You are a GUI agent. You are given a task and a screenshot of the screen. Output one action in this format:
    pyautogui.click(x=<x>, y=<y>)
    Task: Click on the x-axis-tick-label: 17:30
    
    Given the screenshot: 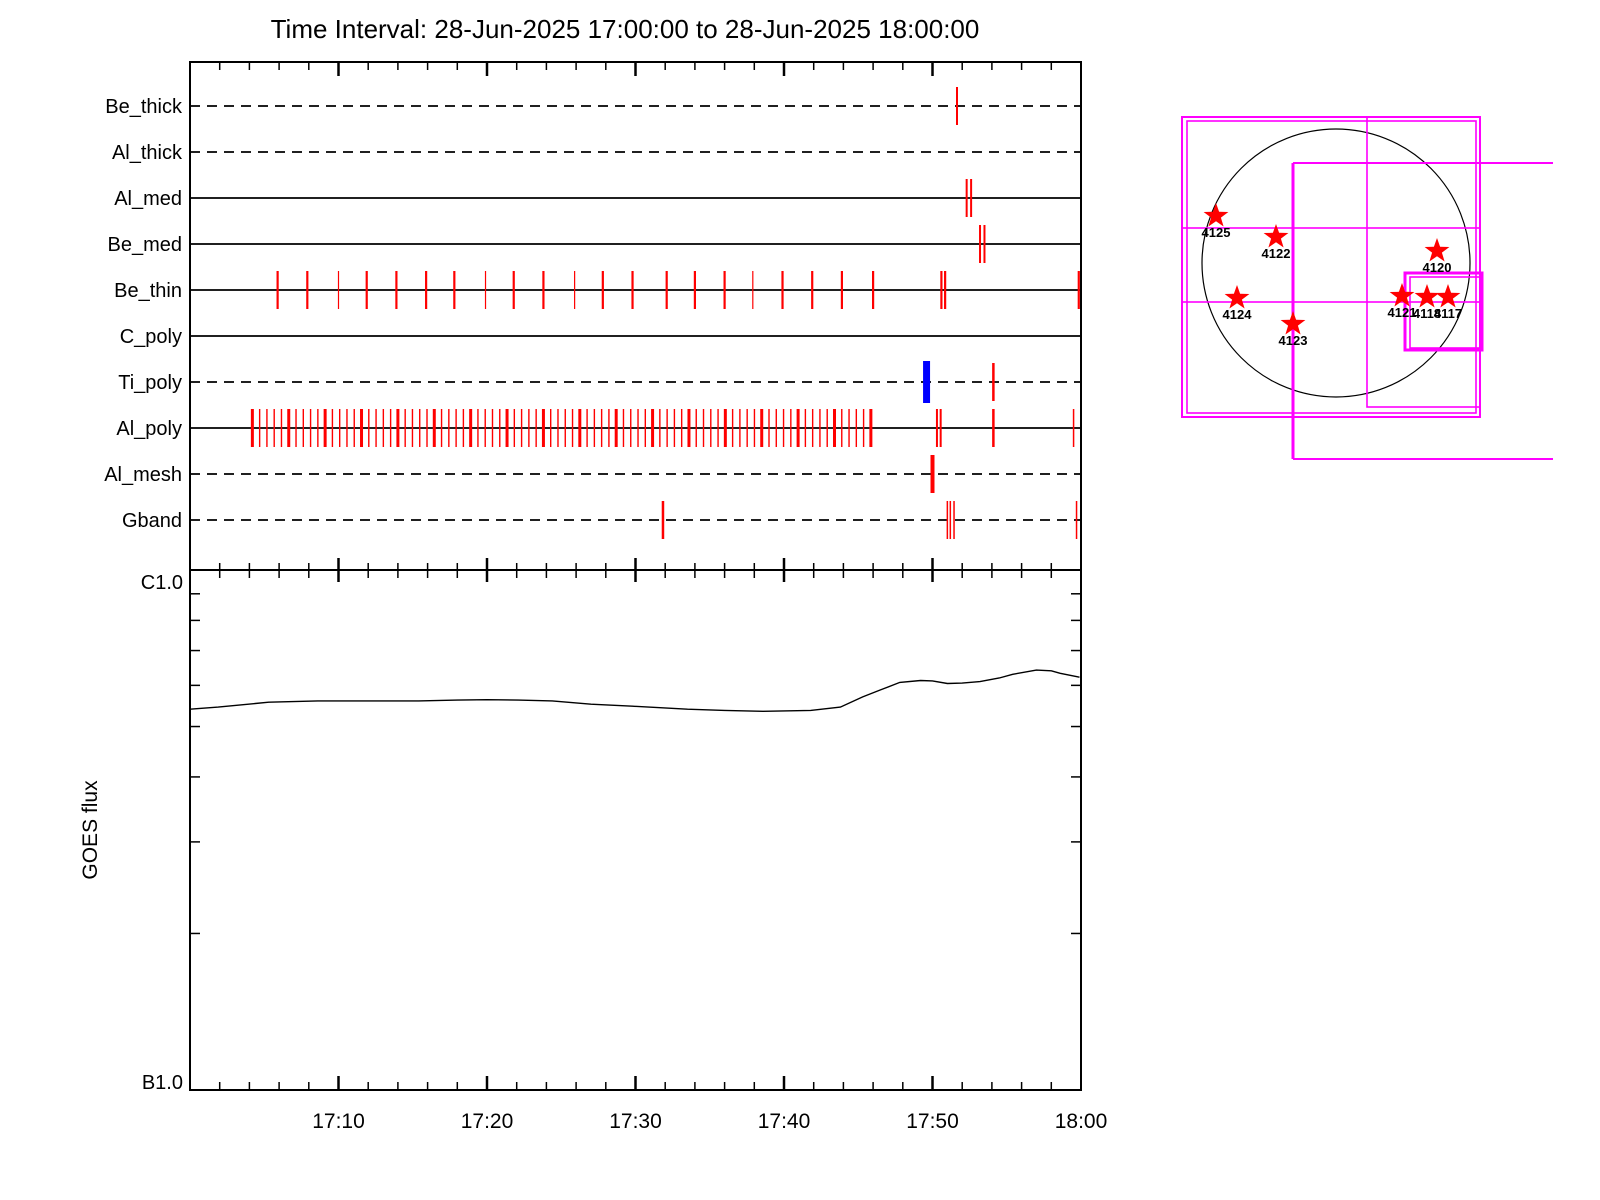 What is the action you would take?
    pyautogui.click(x=635, y=1121)
    